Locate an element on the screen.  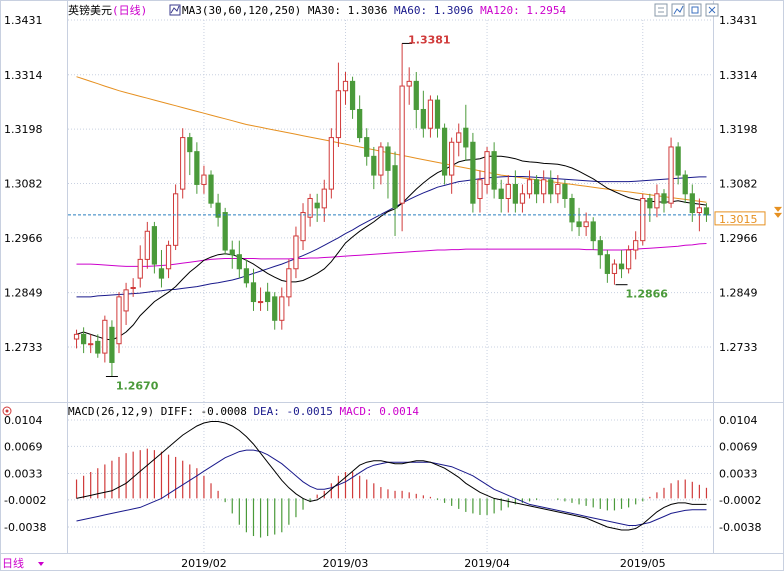
symbol-title: 英镑美元(日线) is located at coordinates (107, 10).